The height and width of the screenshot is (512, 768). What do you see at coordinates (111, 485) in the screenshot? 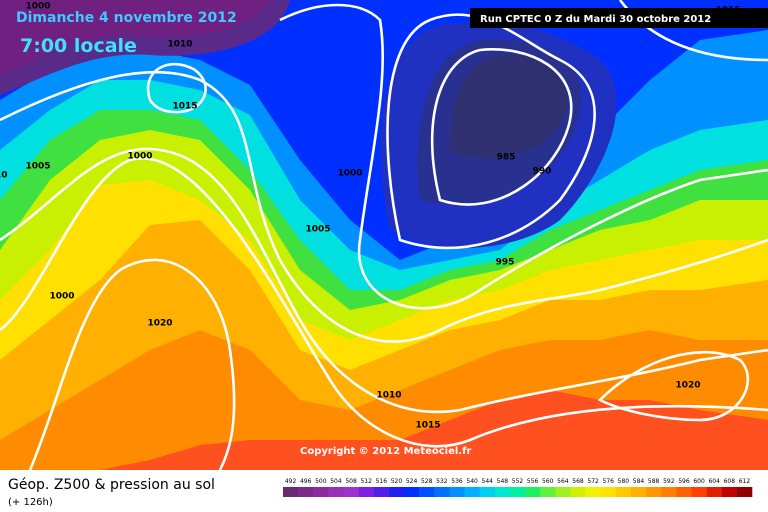
I see `footer-title: Géop. Z500 & pression au sol` at bounding box center [111, 485].